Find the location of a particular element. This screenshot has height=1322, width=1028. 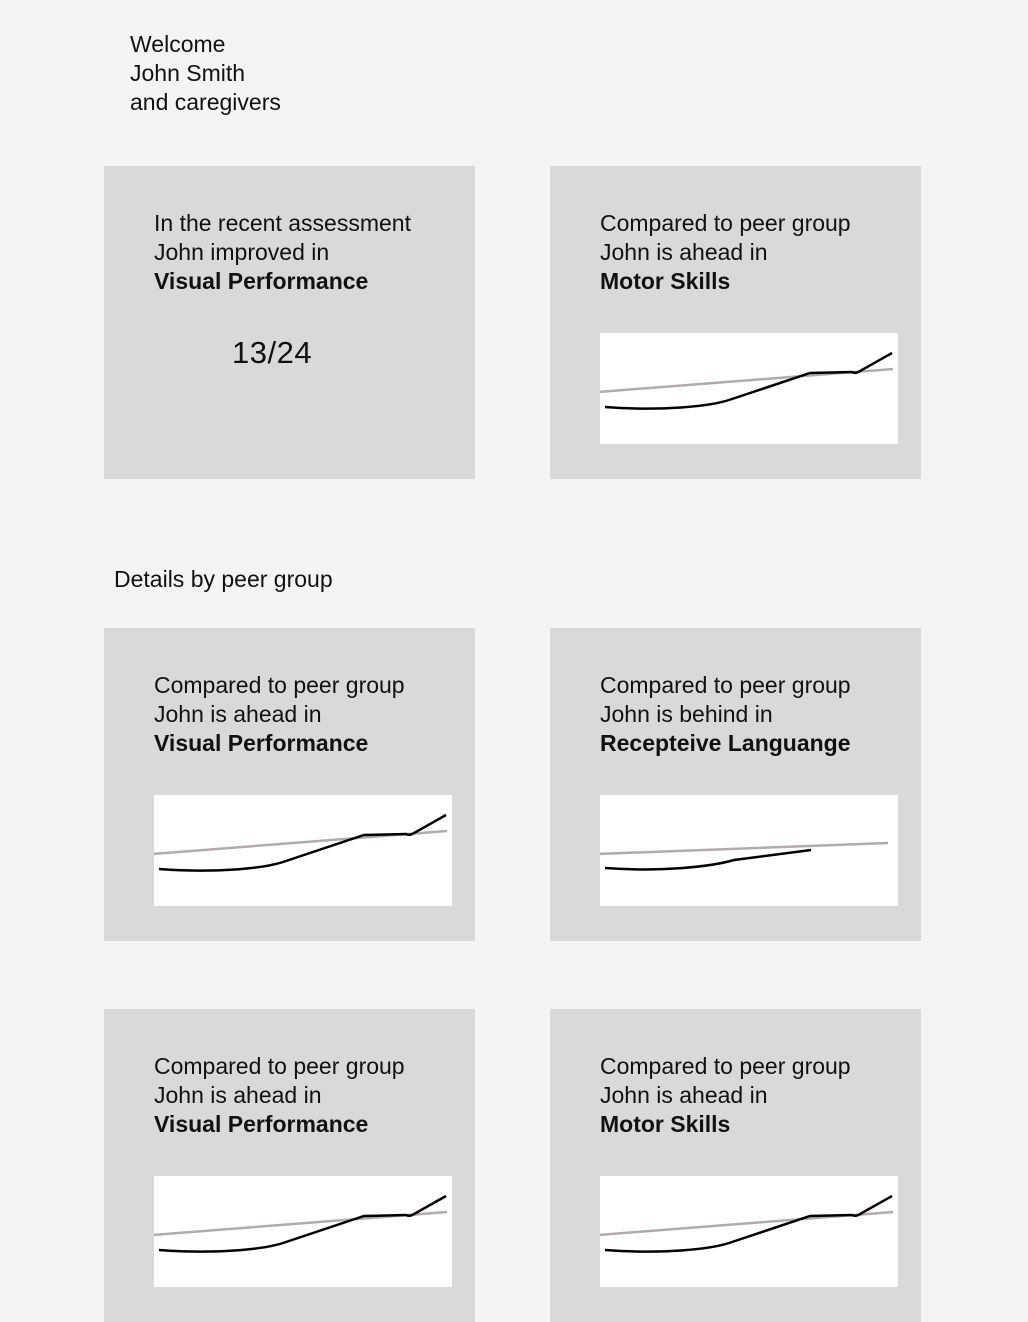

patient-name: John Smith is located at coordinates (188, 73).